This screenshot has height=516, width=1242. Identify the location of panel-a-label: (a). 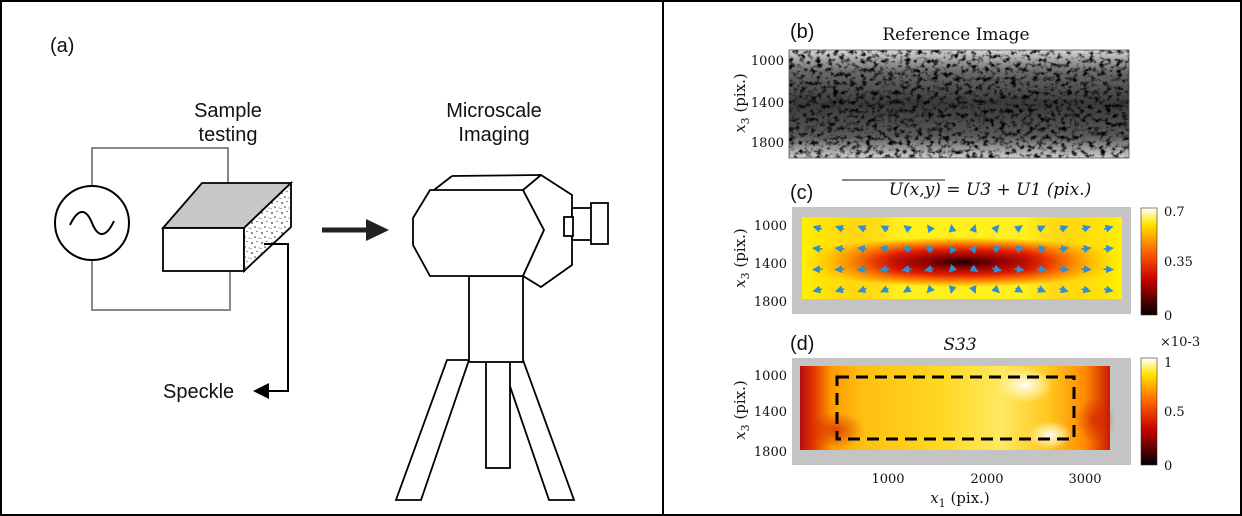
(62, 46).